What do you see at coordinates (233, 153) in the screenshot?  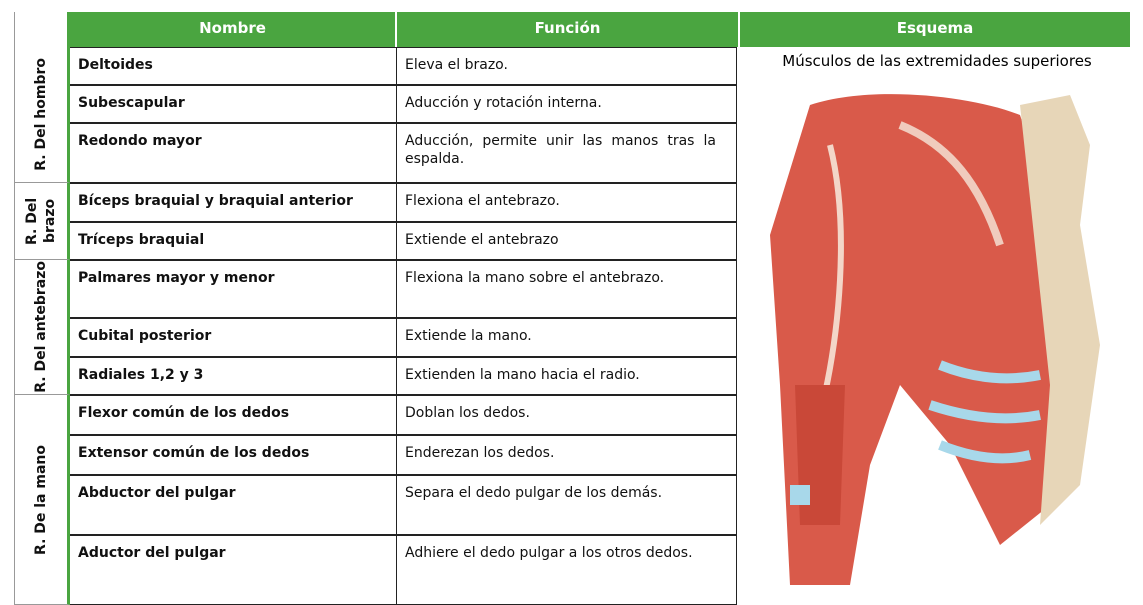 I see `muscle-name: Redondo mayor` at bounding box center [233, 153].